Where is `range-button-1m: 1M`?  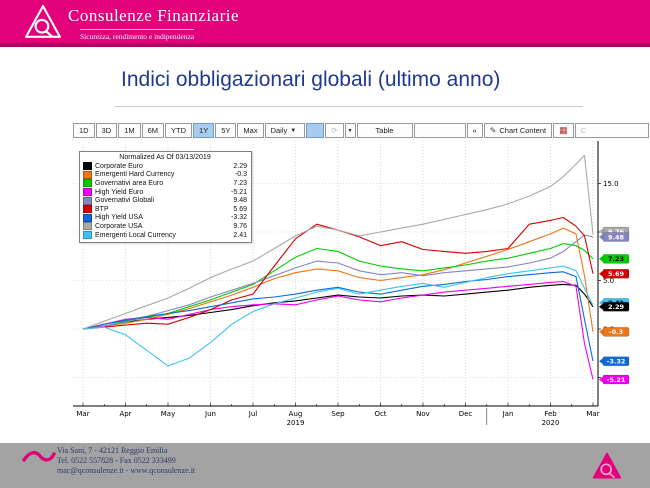
range-button-1m: 1M is located at coordinates (129, 130).